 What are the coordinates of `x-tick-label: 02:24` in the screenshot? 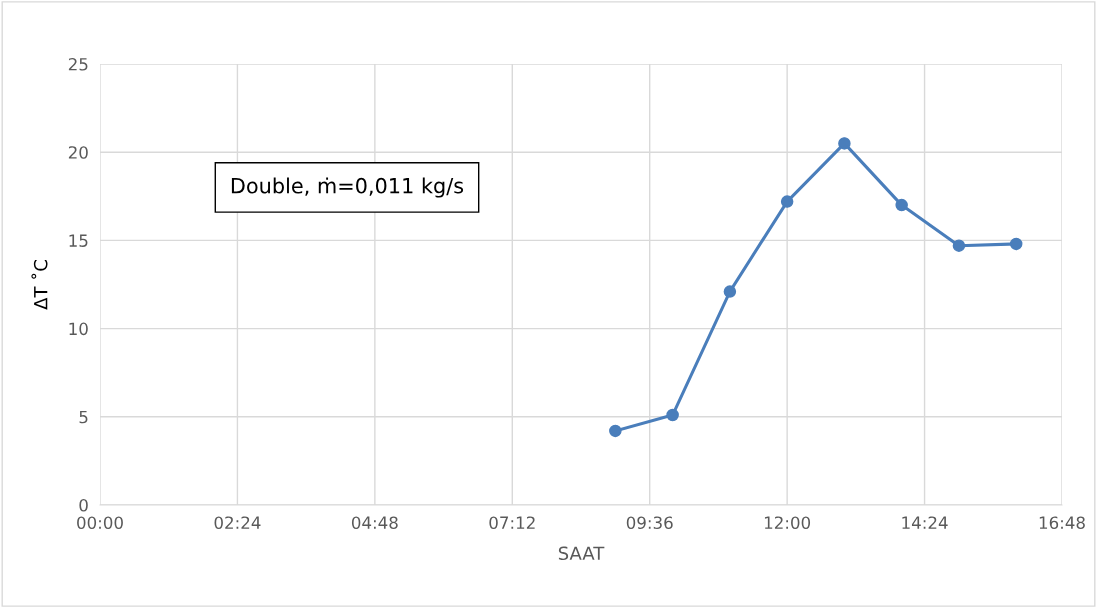 It's located at (237, 523).